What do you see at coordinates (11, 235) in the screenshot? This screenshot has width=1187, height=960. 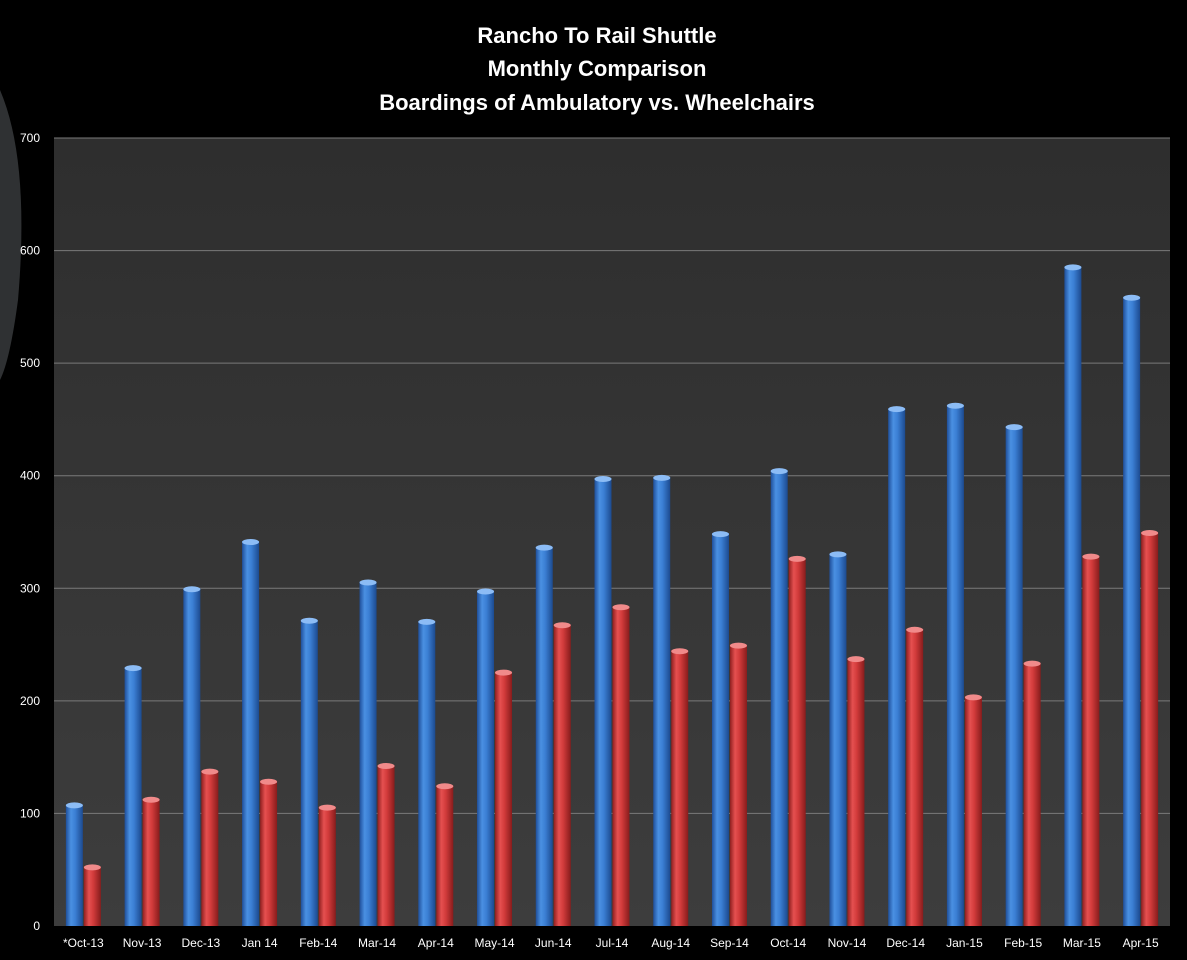 I see `background-photo-edge` at bounding box center [11, 235].